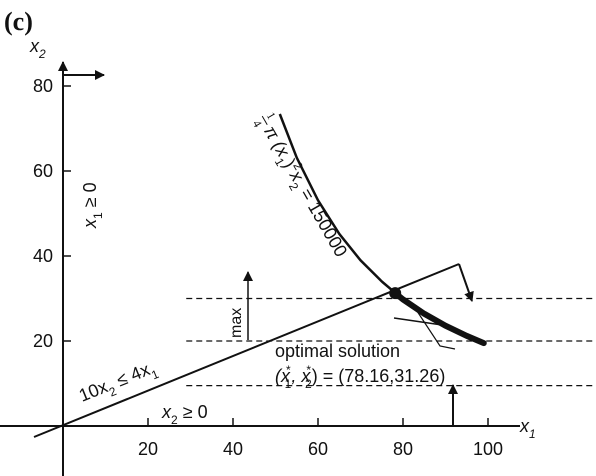  Describe the element at coordinates (43, 171) in the screenshot. I see `y-tick-label: 60` at that location.